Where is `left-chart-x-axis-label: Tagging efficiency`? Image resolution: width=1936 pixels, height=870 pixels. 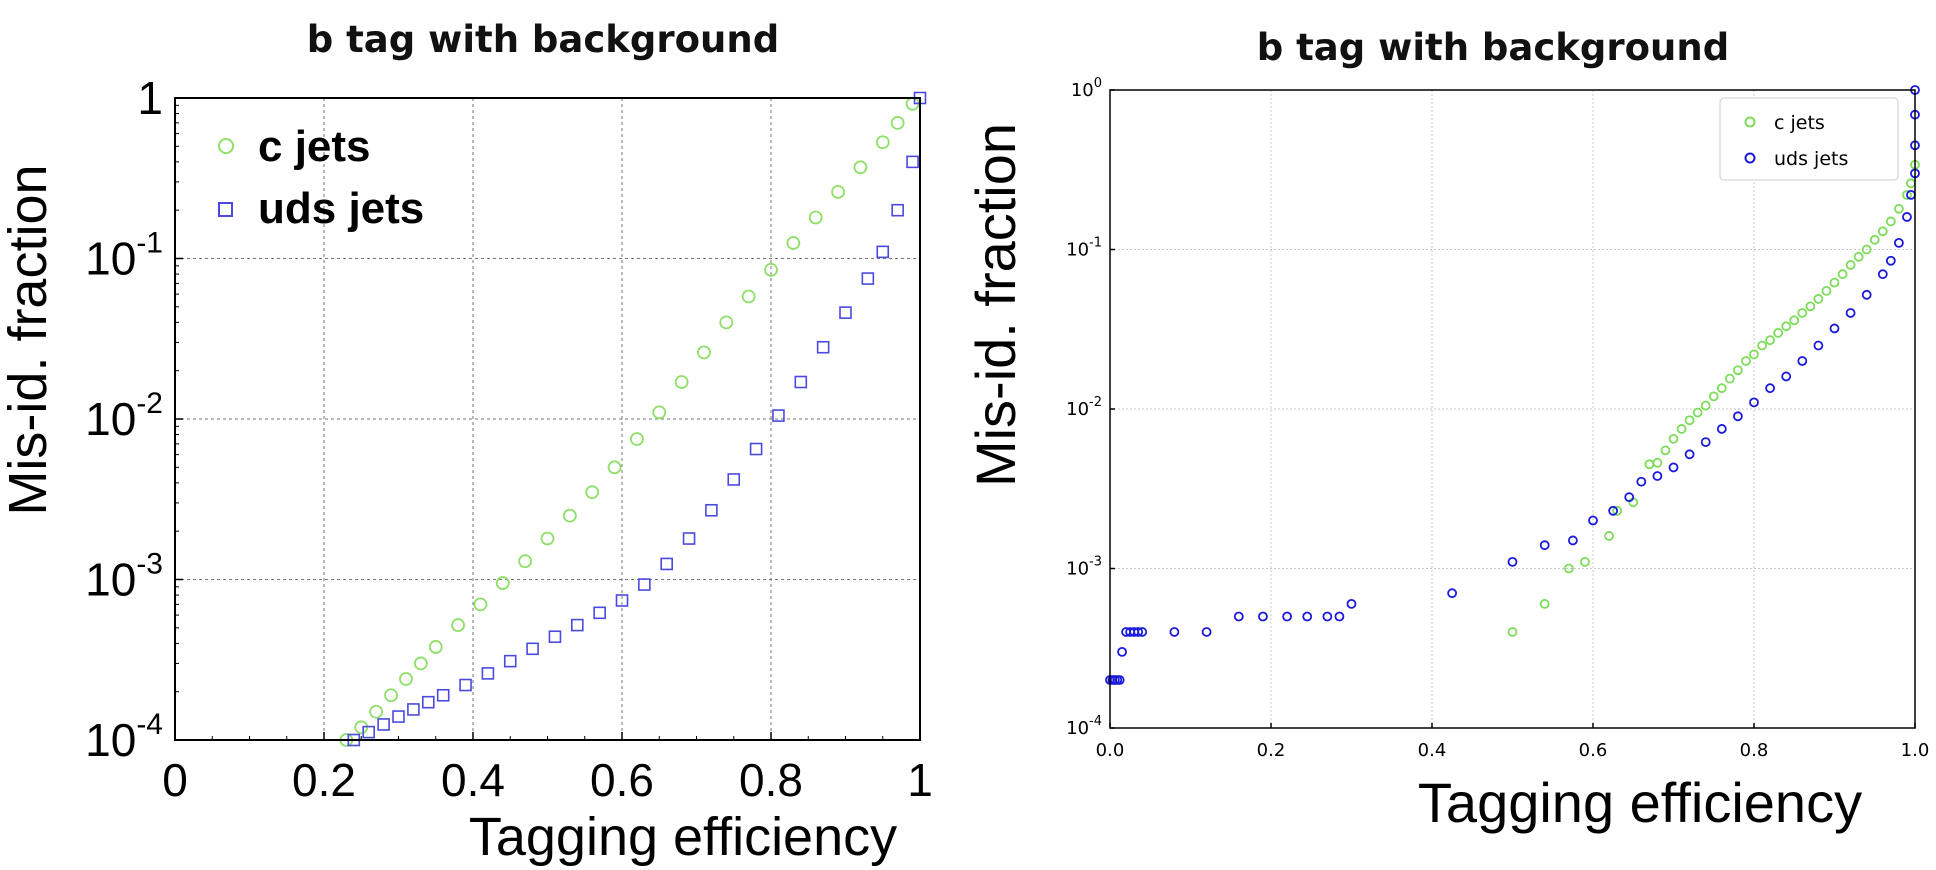 left-chart-x-axis-label: Tagging efficiency is located at coordinates (683, 837).